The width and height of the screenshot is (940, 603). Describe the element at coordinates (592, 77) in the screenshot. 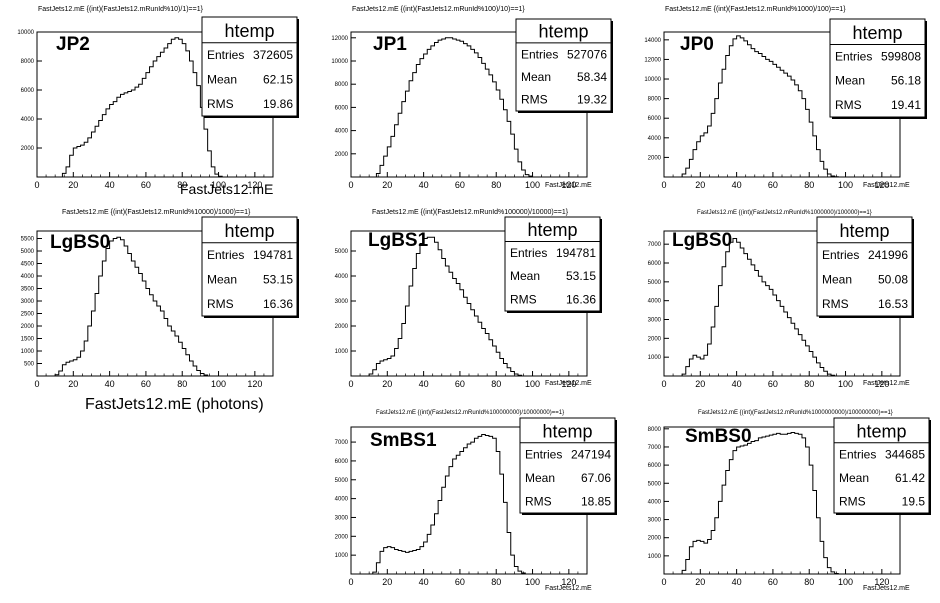

I see `stats-mean-value: 58.34` at that location.